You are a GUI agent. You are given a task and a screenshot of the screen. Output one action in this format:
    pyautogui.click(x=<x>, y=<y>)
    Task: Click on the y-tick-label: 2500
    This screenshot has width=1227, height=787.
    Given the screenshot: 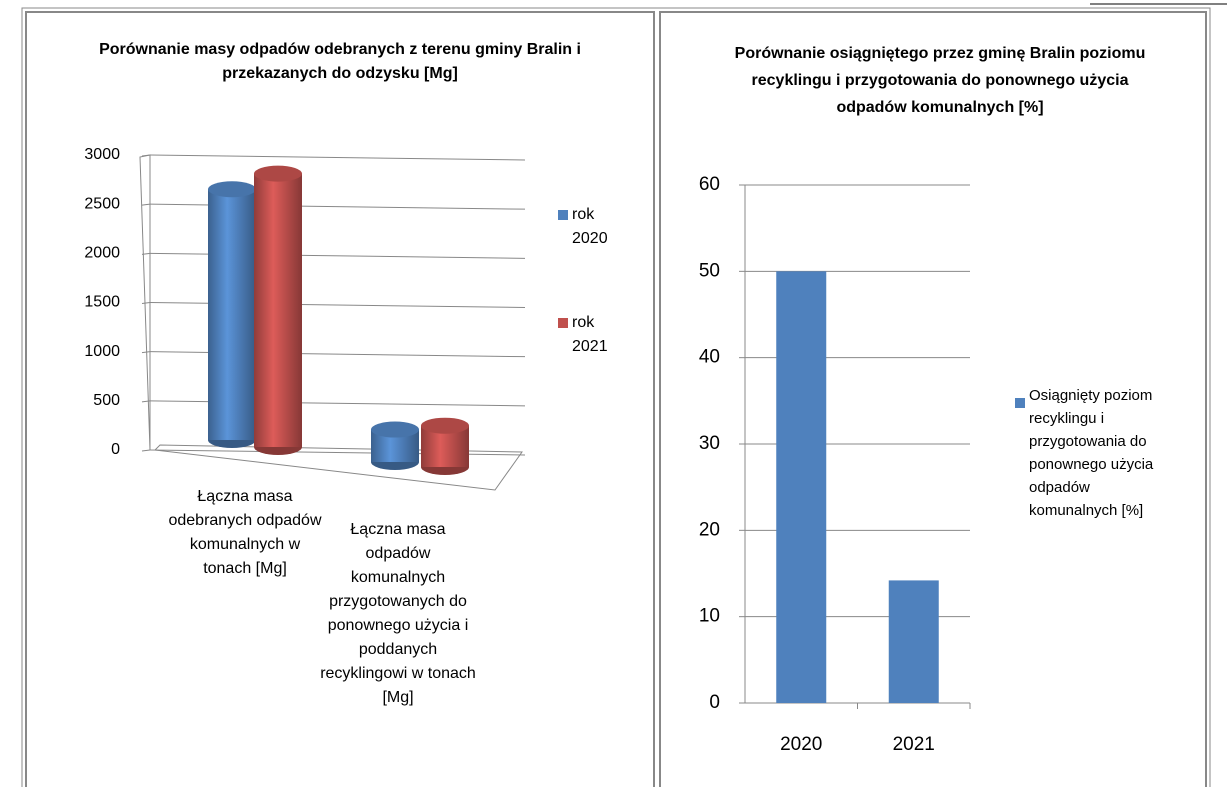 What is the action you would take?
    pyautogui.click(x=102, y=203)
    